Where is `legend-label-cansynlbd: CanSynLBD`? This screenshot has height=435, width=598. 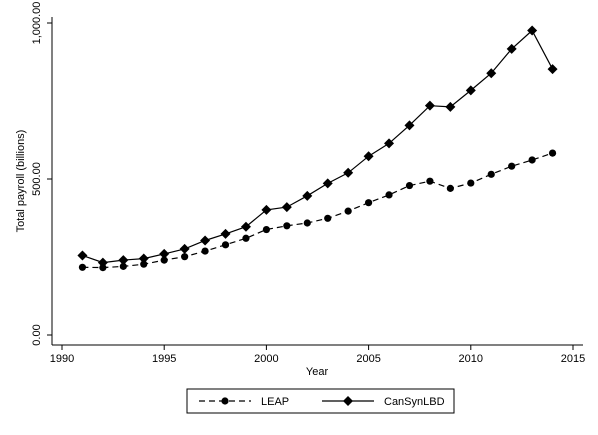
legend-label-cansynlbd: CanSynLBD is located at coordinates (414, 402).